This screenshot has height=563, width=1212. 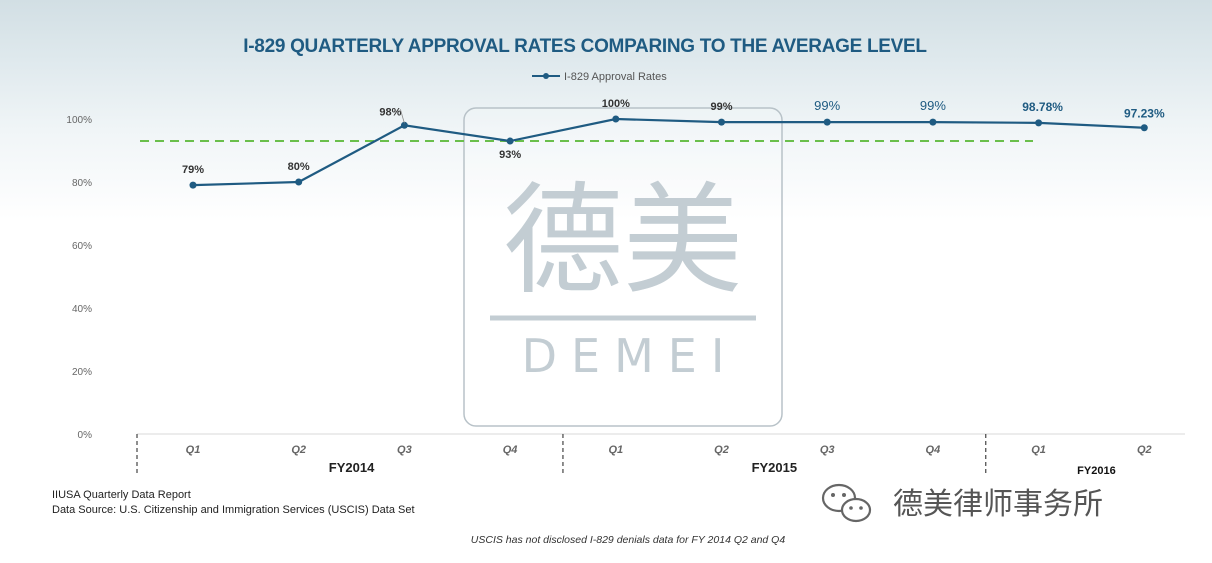 I want to click on brand: 德美律师事务所, so click(x=962, y=503).